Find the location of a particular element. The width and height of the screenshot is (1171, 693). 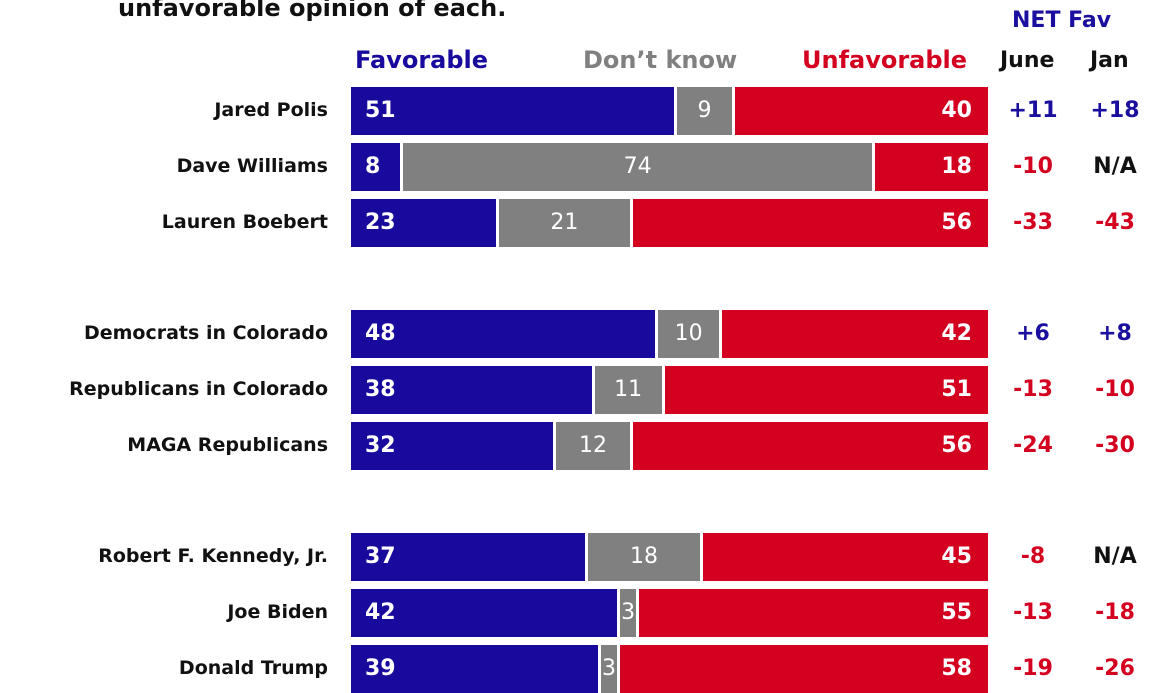

stacked-bar: 8 74 18 is located at coordinates (669, 167).